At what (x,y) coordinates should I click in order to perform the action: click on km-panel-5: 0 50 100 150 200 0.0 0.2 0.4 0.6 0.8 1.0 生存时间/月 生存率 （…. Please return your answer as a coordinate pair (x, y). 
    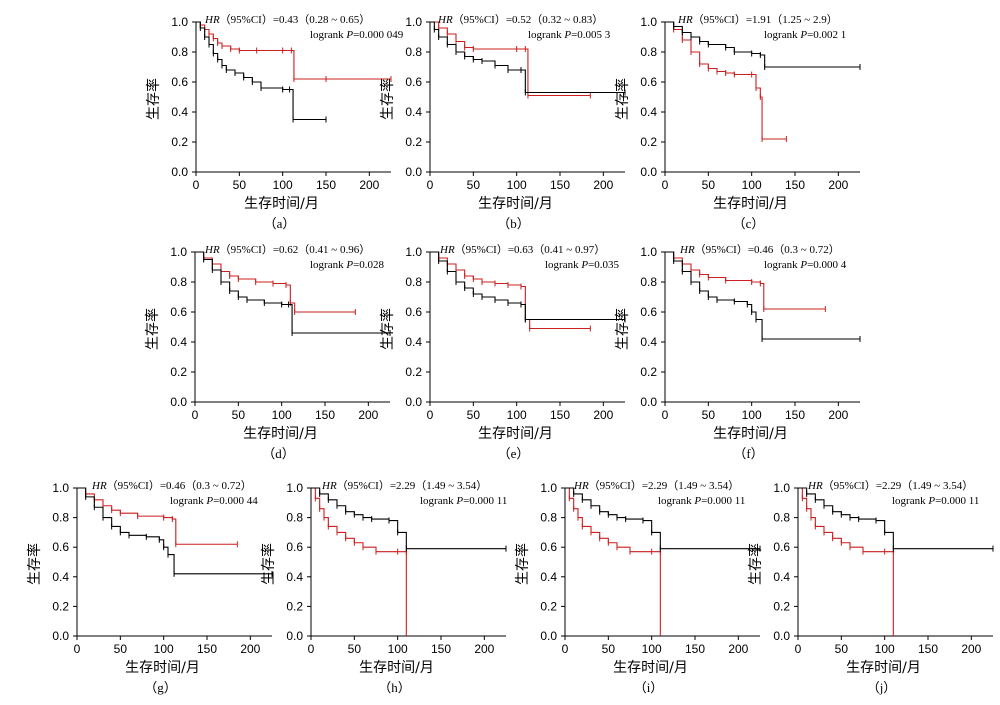
    Looking at the image, I should click on (502, 352).